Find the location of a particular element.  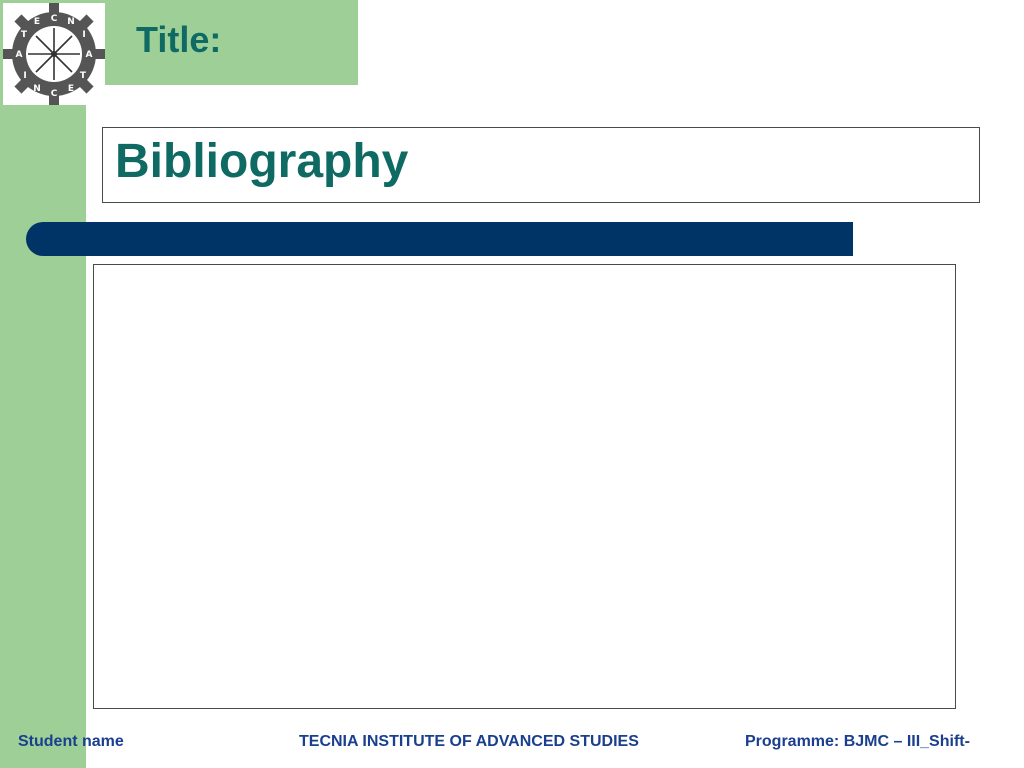

footer-student-name: Student name is located at coordinates (71, 741).